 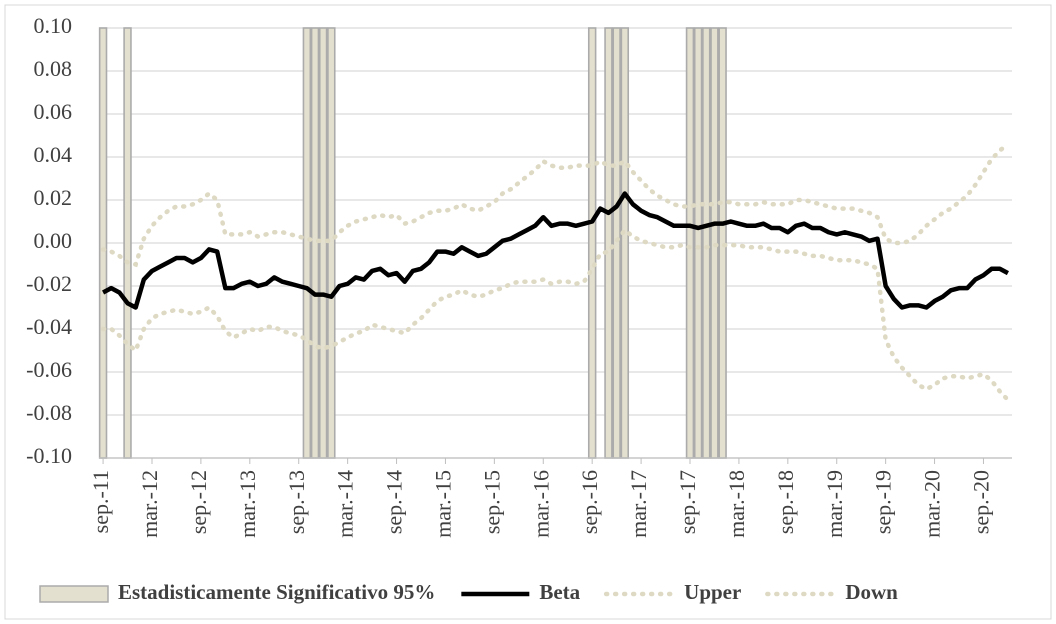 I want to click on x-tick-label: sep.-17, so click(x=687, y=502).